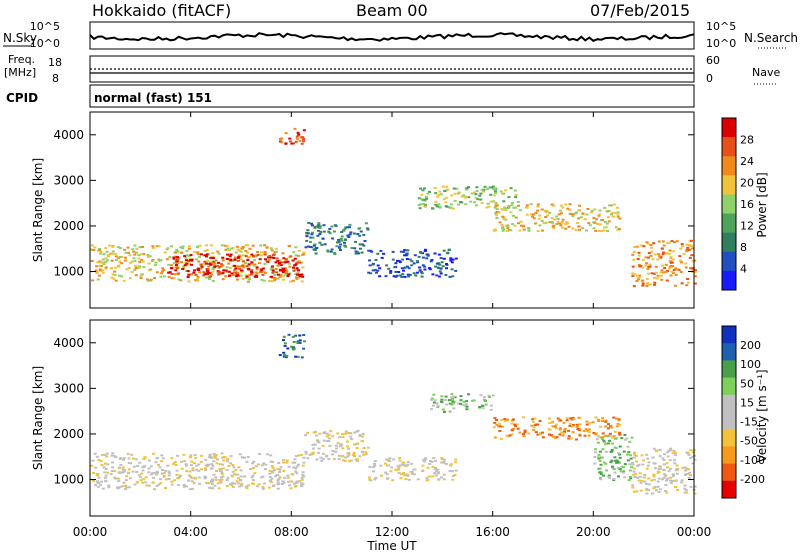 This screenshot has height=554, width=800. What do you see at coordinates (762, 204) in the screenshot?
I see `power-colorbar-label: Power [dB]` at bounding box center [762, 204].